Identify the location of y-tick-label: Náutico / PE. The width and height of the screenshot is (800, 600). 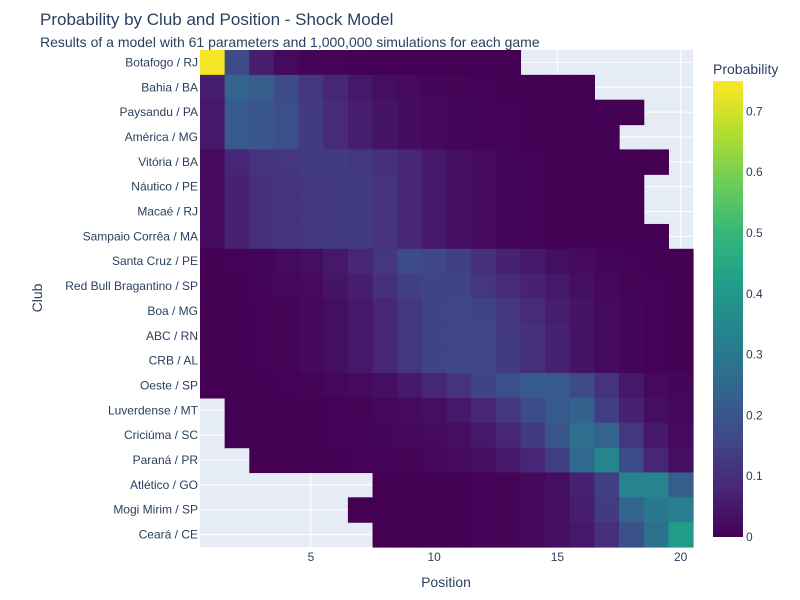
(164, 187).